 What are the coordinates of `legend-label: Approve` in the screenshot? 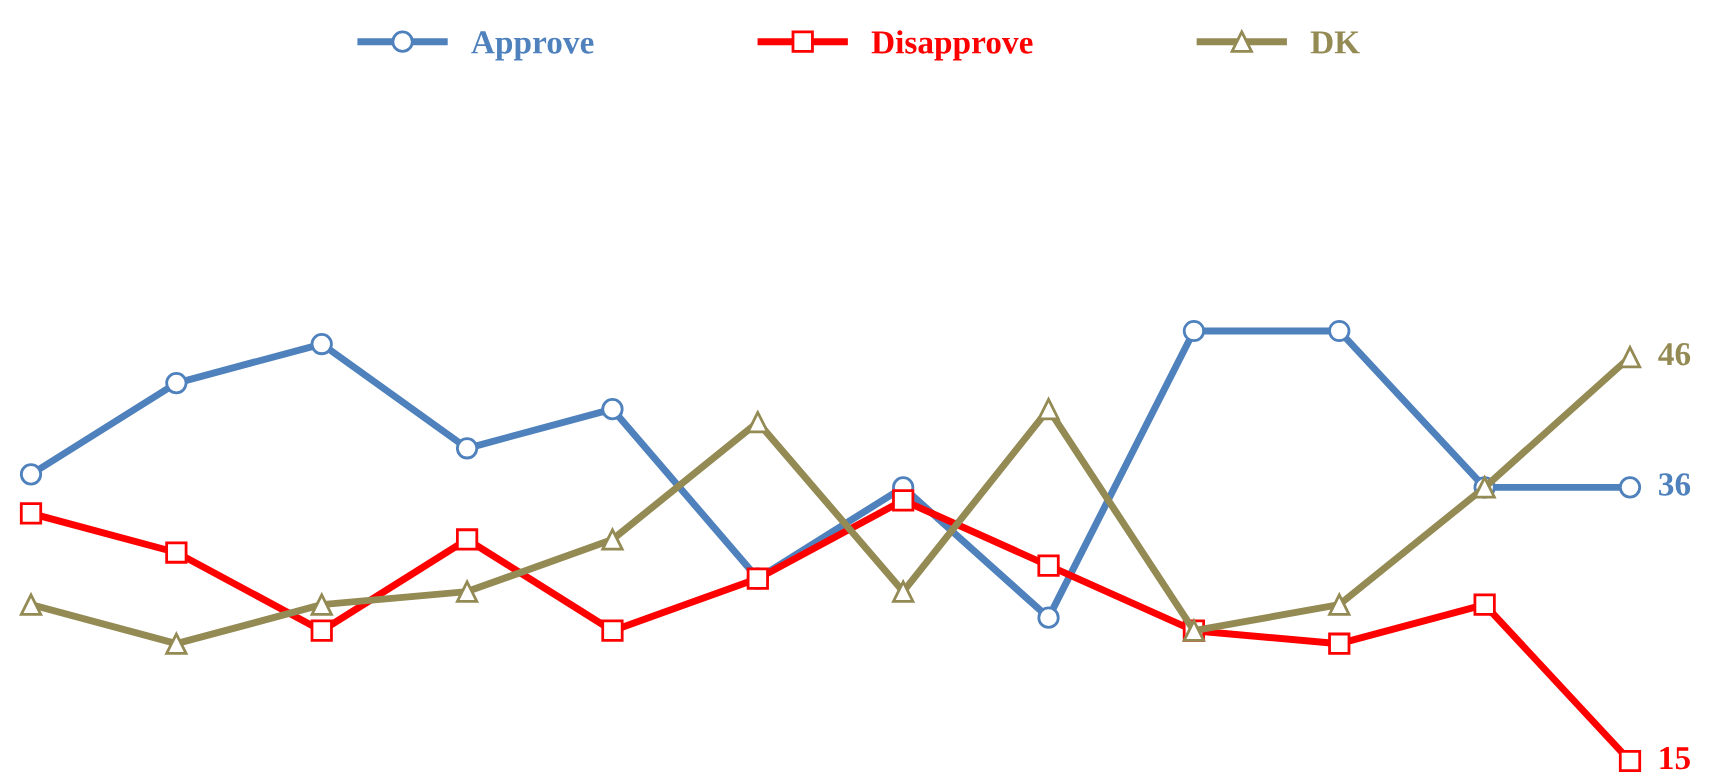 It's located at (532, 46).